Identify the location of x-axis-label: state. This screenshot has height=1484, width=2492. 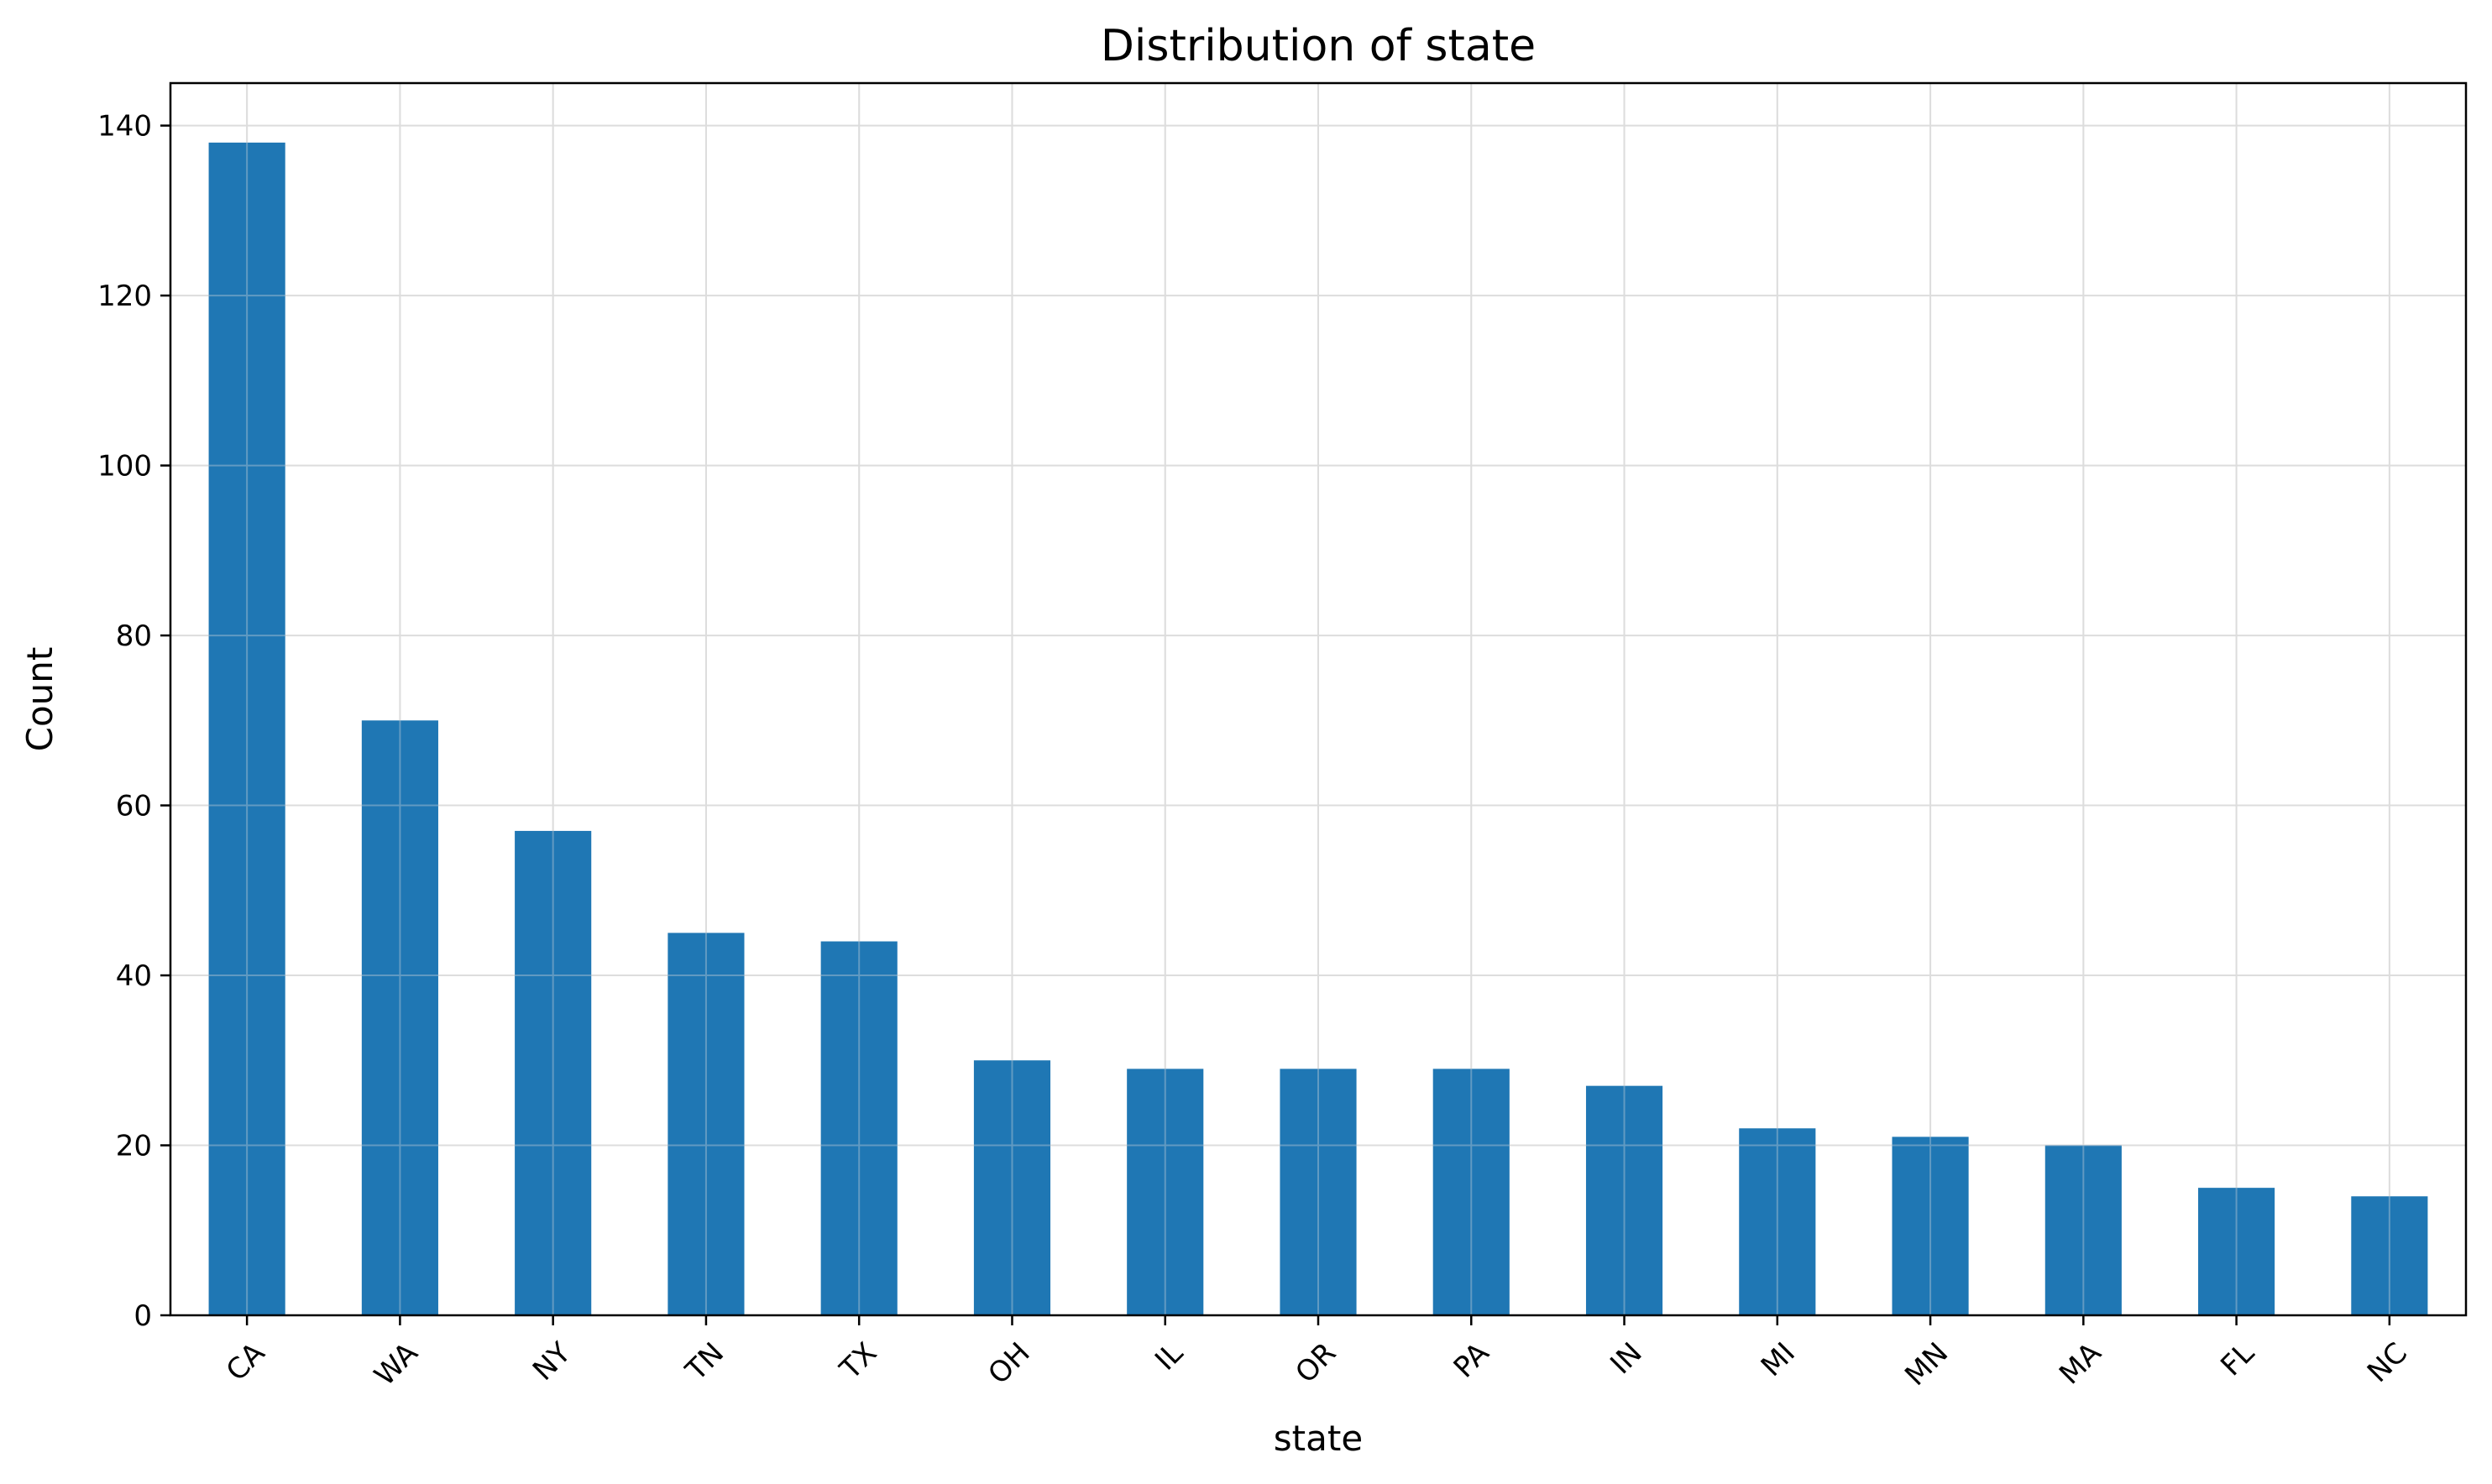
(1318, 1438).